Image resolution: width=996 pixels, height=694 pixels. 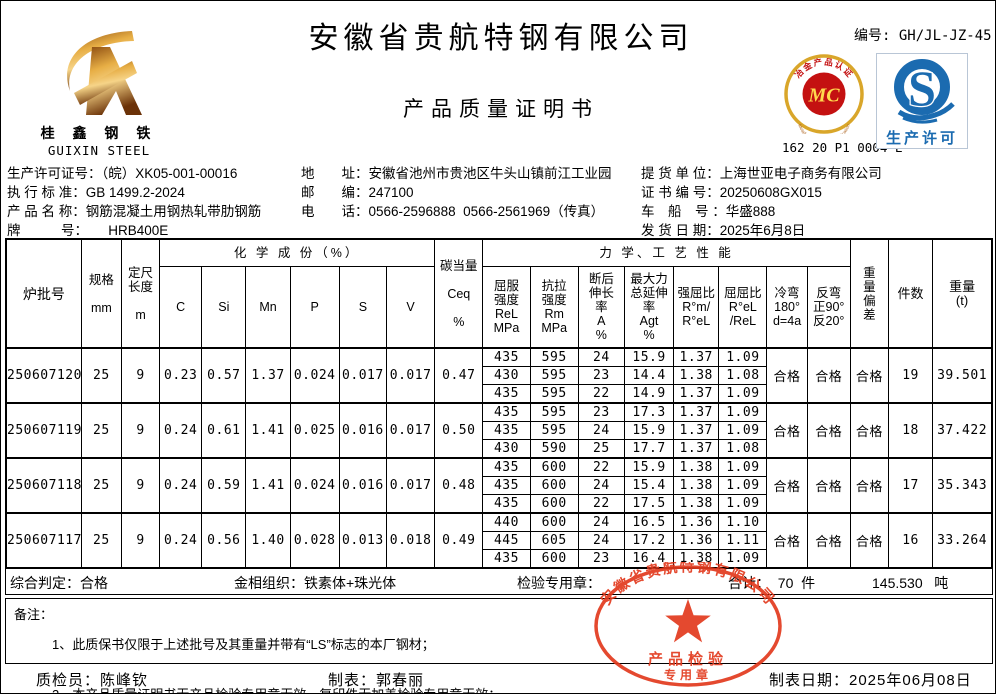 What do you see at coordinates (601, 430) in the screenshot?
I see `table-cell: 24` at bounding box center [601, 430].